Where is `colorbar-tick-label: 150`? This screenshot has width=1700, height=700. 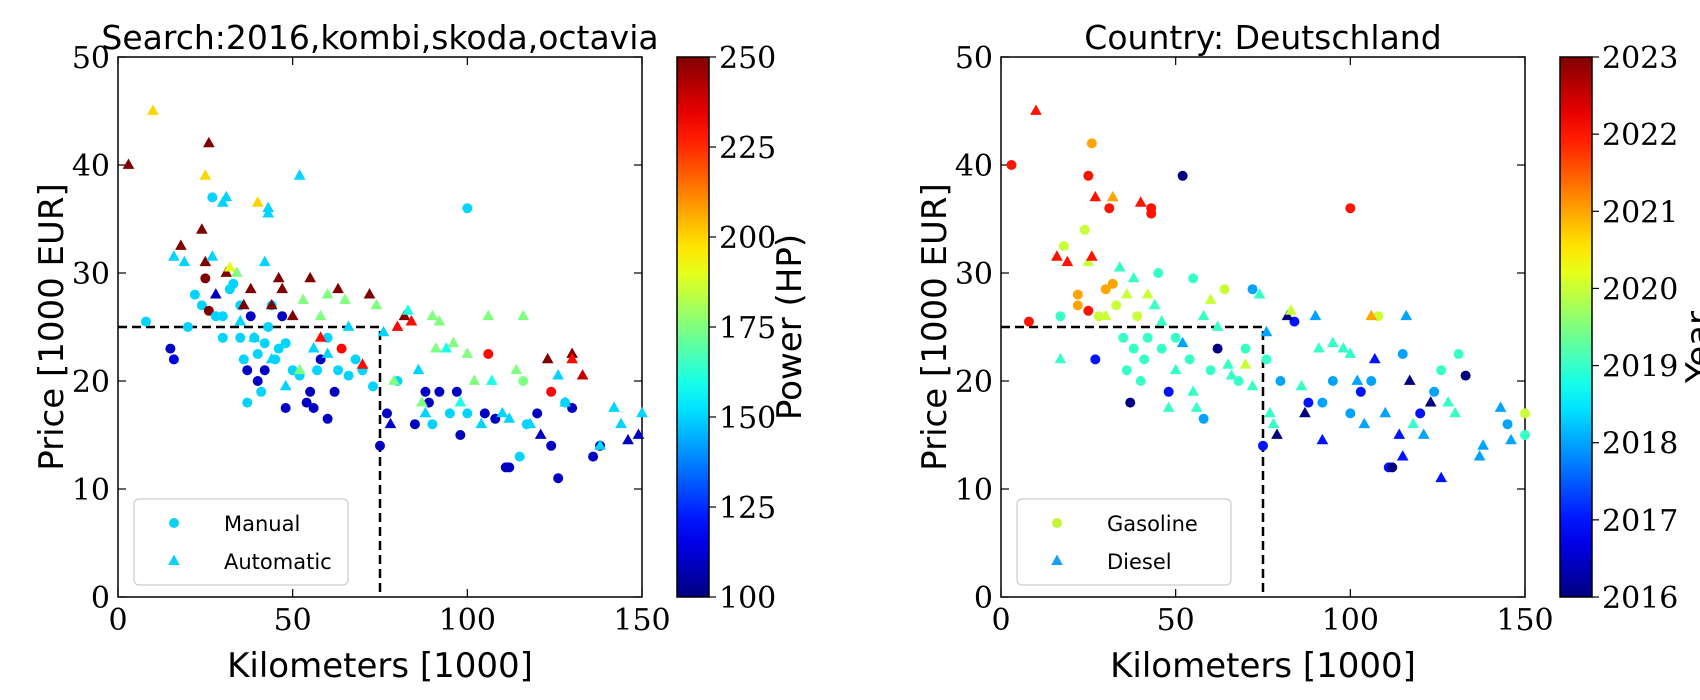
colorbar-tick-label: 150 is located at coordinates (747, 418).